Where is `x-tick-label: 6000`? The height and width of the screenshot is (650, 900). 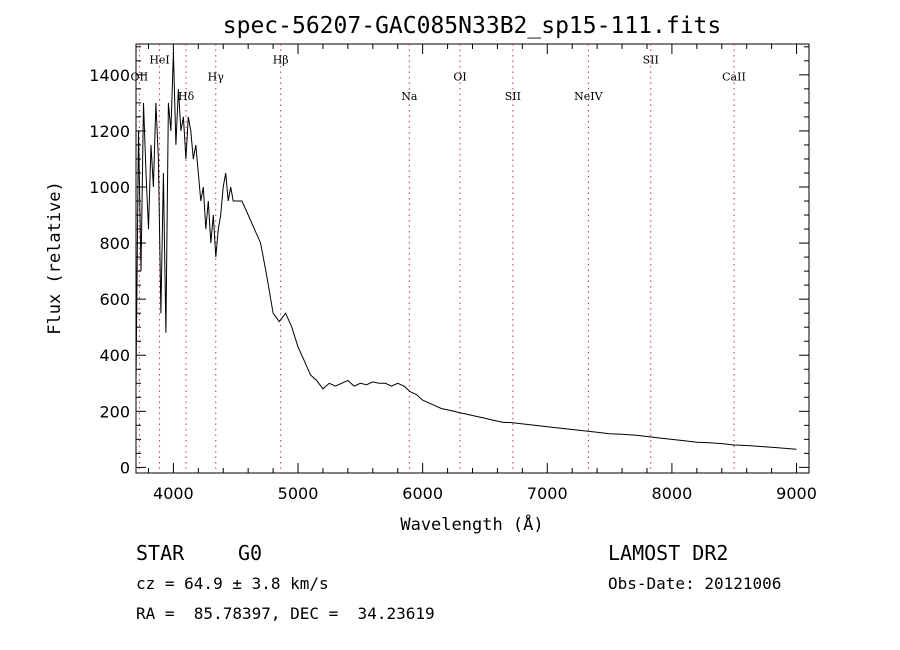 x-tick-label: 6000 is located at coordinates (422, 493).